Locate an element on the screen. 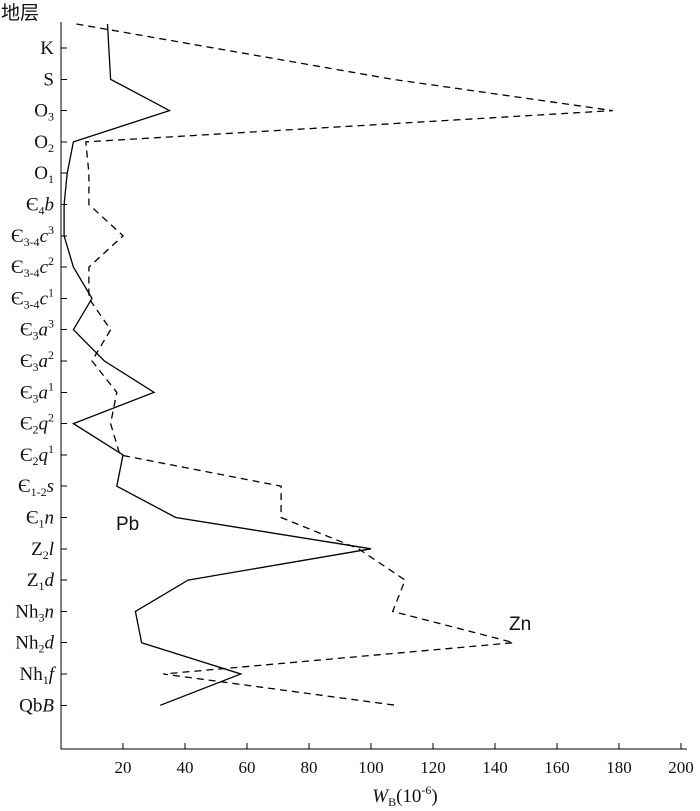 This screenshot has width=700, height=811. y-tick-label: Nh2d is located at coordinates (34, 644).